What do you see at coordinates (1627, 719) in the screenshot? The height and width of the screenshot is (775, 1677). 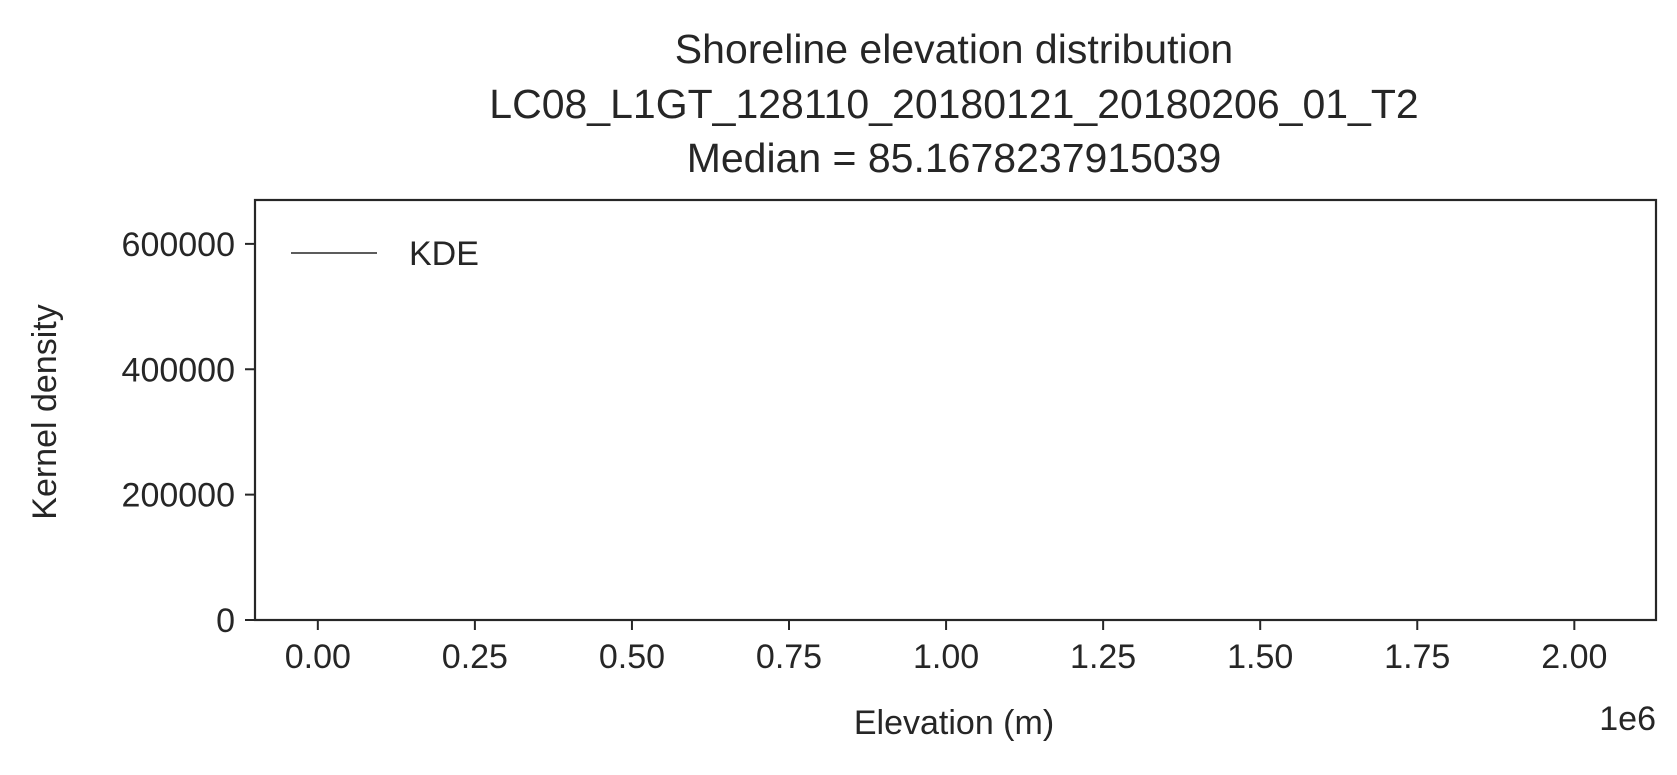 I see `x-axis-offset-label: 1e6` at bounding box center [1627, 719].